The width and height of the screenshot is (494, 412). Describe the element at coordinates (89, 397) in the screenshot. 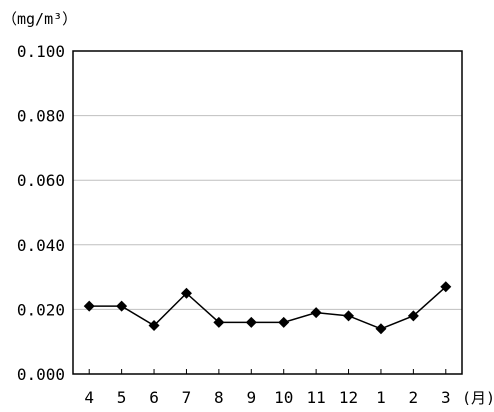

I see `x-tick-label: 4` at that location.